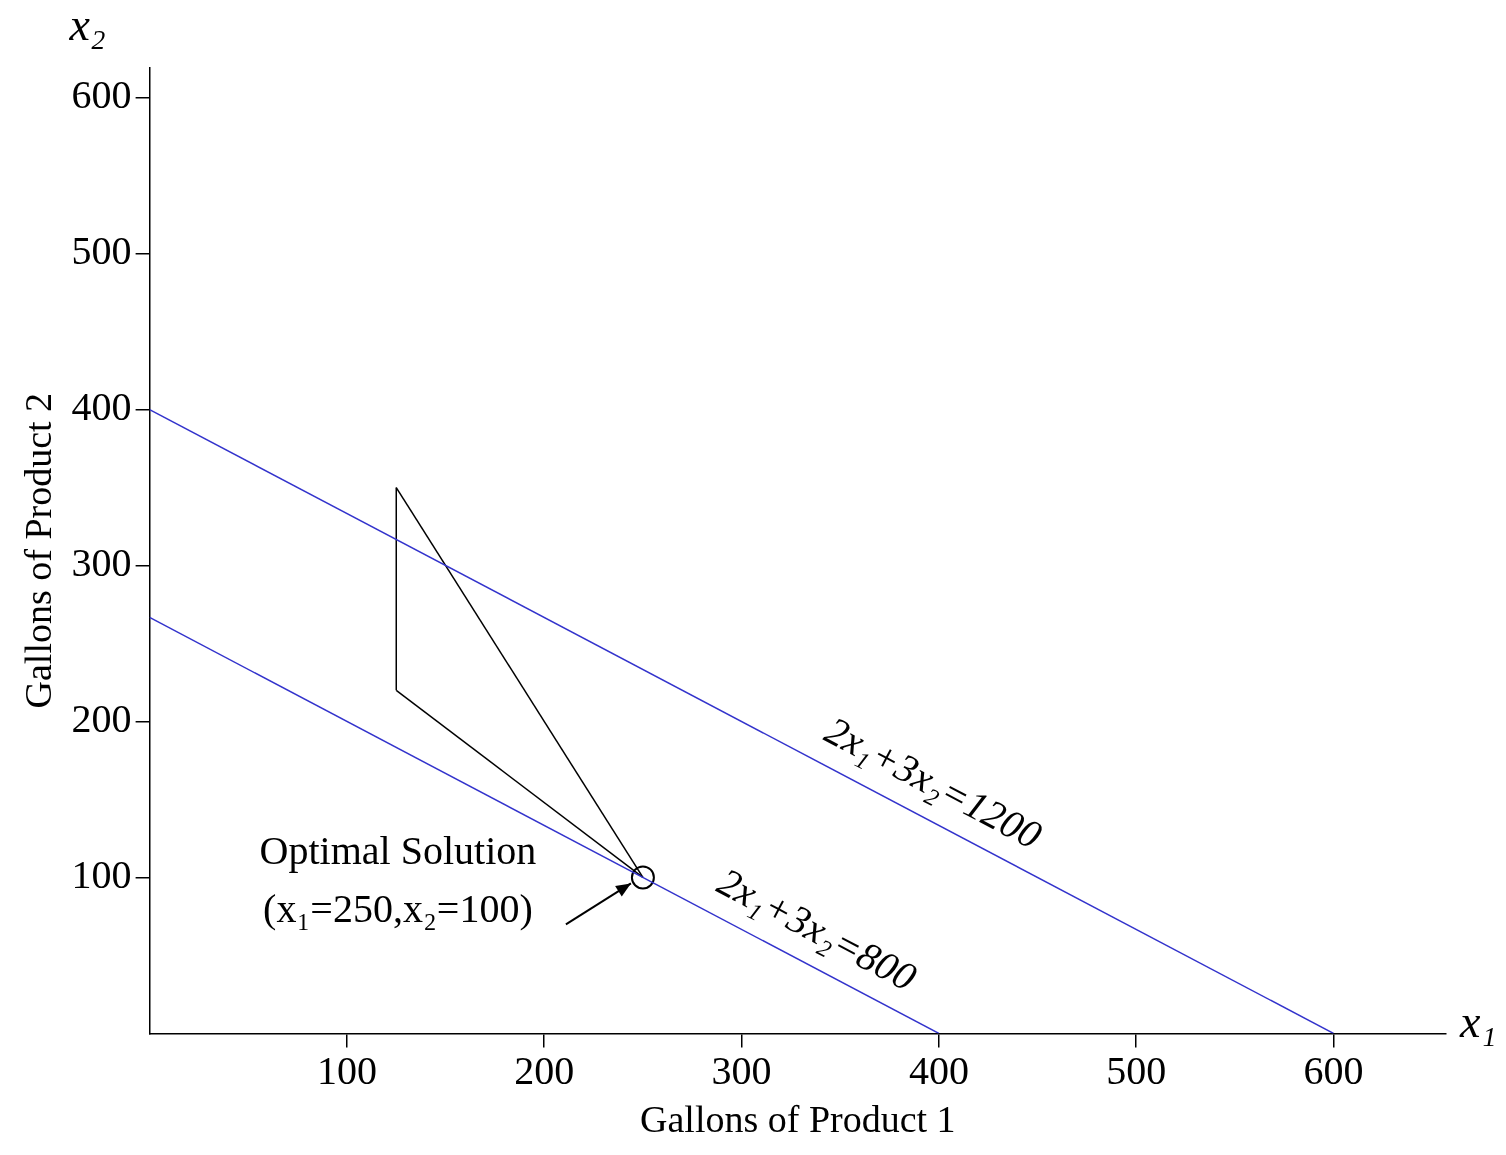  What do you see at coordinates (101, 718) in the screenshot?
I see `y-tick-label: 200` at bounding box center [101, 718].